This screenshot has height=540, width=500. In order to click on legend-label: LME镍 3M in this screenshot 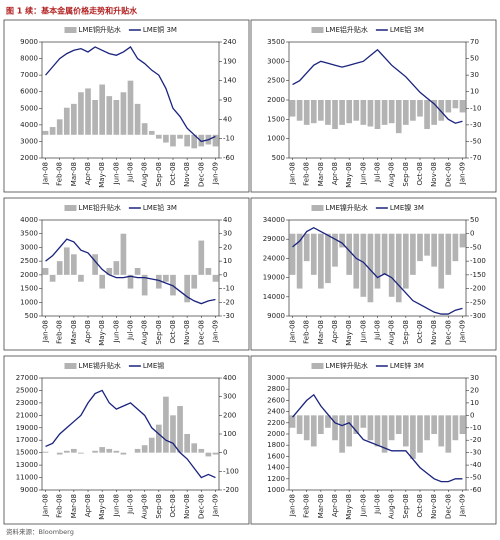, I will do `click(407, 207)`.